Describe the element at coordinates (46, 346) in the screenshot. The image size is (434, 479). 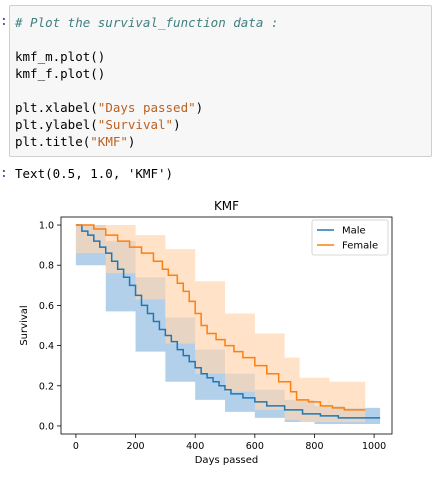
I see `y-tick-label: 0.4` at that location.